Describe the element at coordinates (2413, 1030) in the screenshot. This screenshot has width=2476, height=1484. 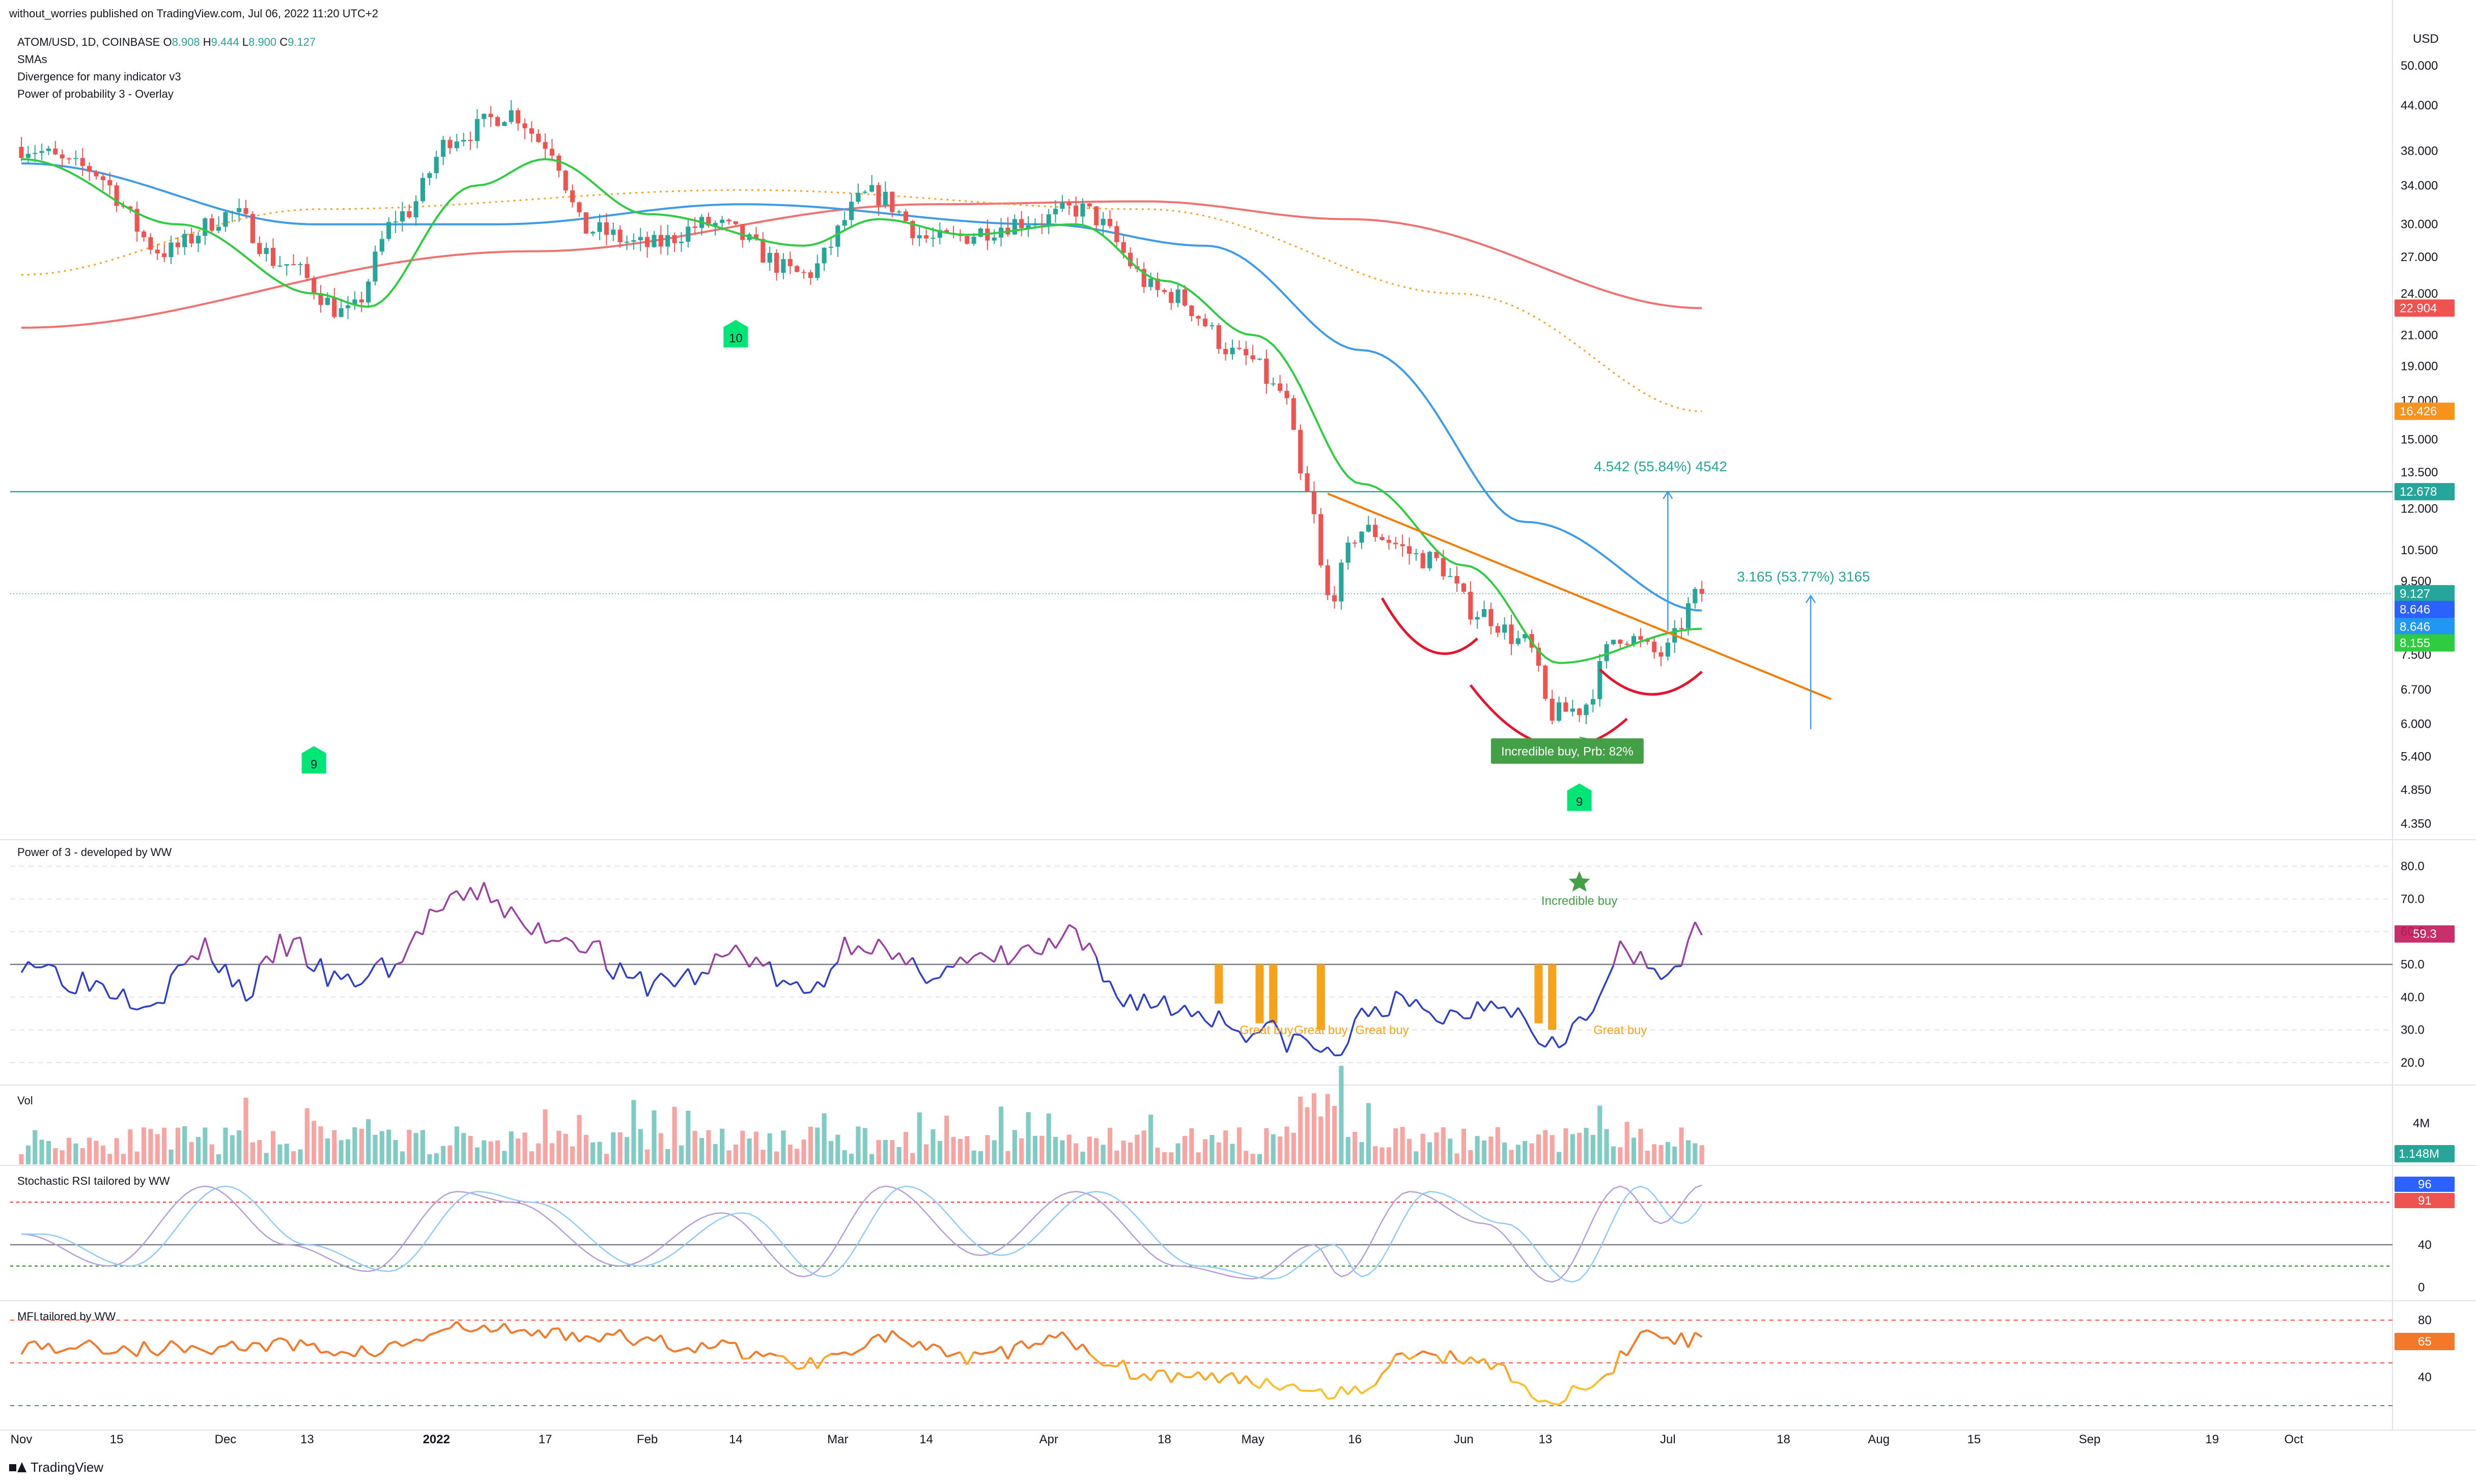
I see `power3-tick: 30.0` at that location.